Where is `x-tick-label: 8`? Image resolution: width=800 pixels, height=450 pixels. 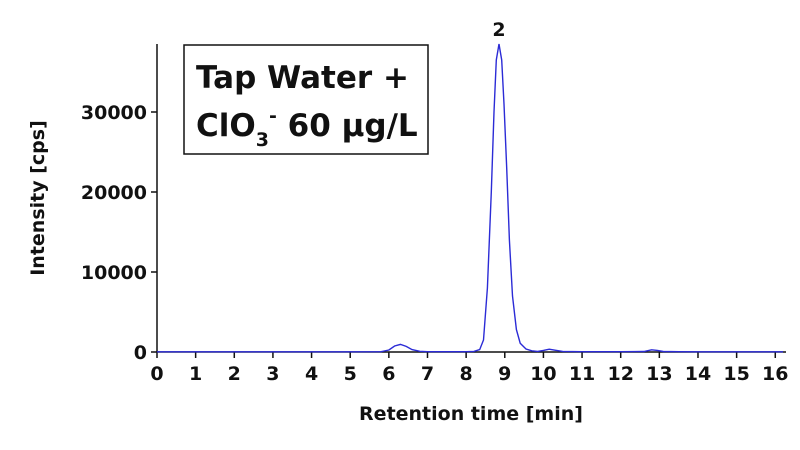 x-tick-label: 8 is located at coordinates (466, 374).